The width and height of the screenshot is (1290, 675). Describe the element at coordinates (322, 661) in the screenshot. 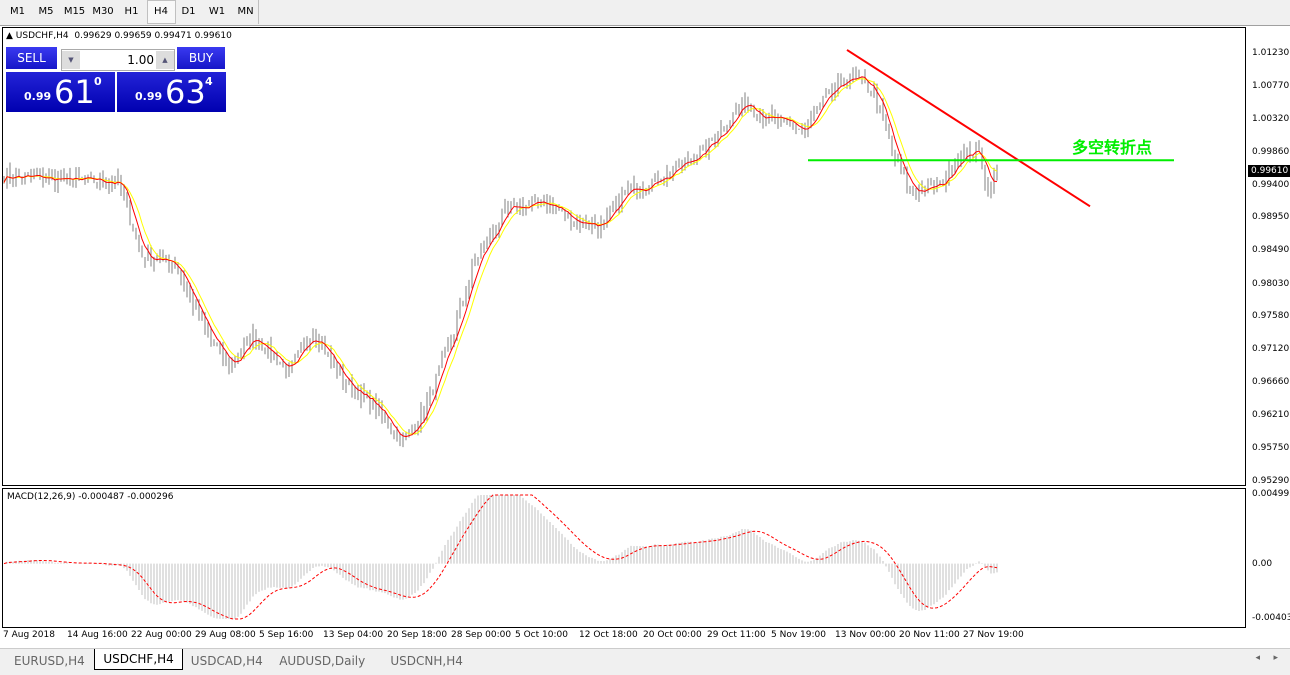

I see `tab-audusd-daily: AUDUSD,Daily` at that location.